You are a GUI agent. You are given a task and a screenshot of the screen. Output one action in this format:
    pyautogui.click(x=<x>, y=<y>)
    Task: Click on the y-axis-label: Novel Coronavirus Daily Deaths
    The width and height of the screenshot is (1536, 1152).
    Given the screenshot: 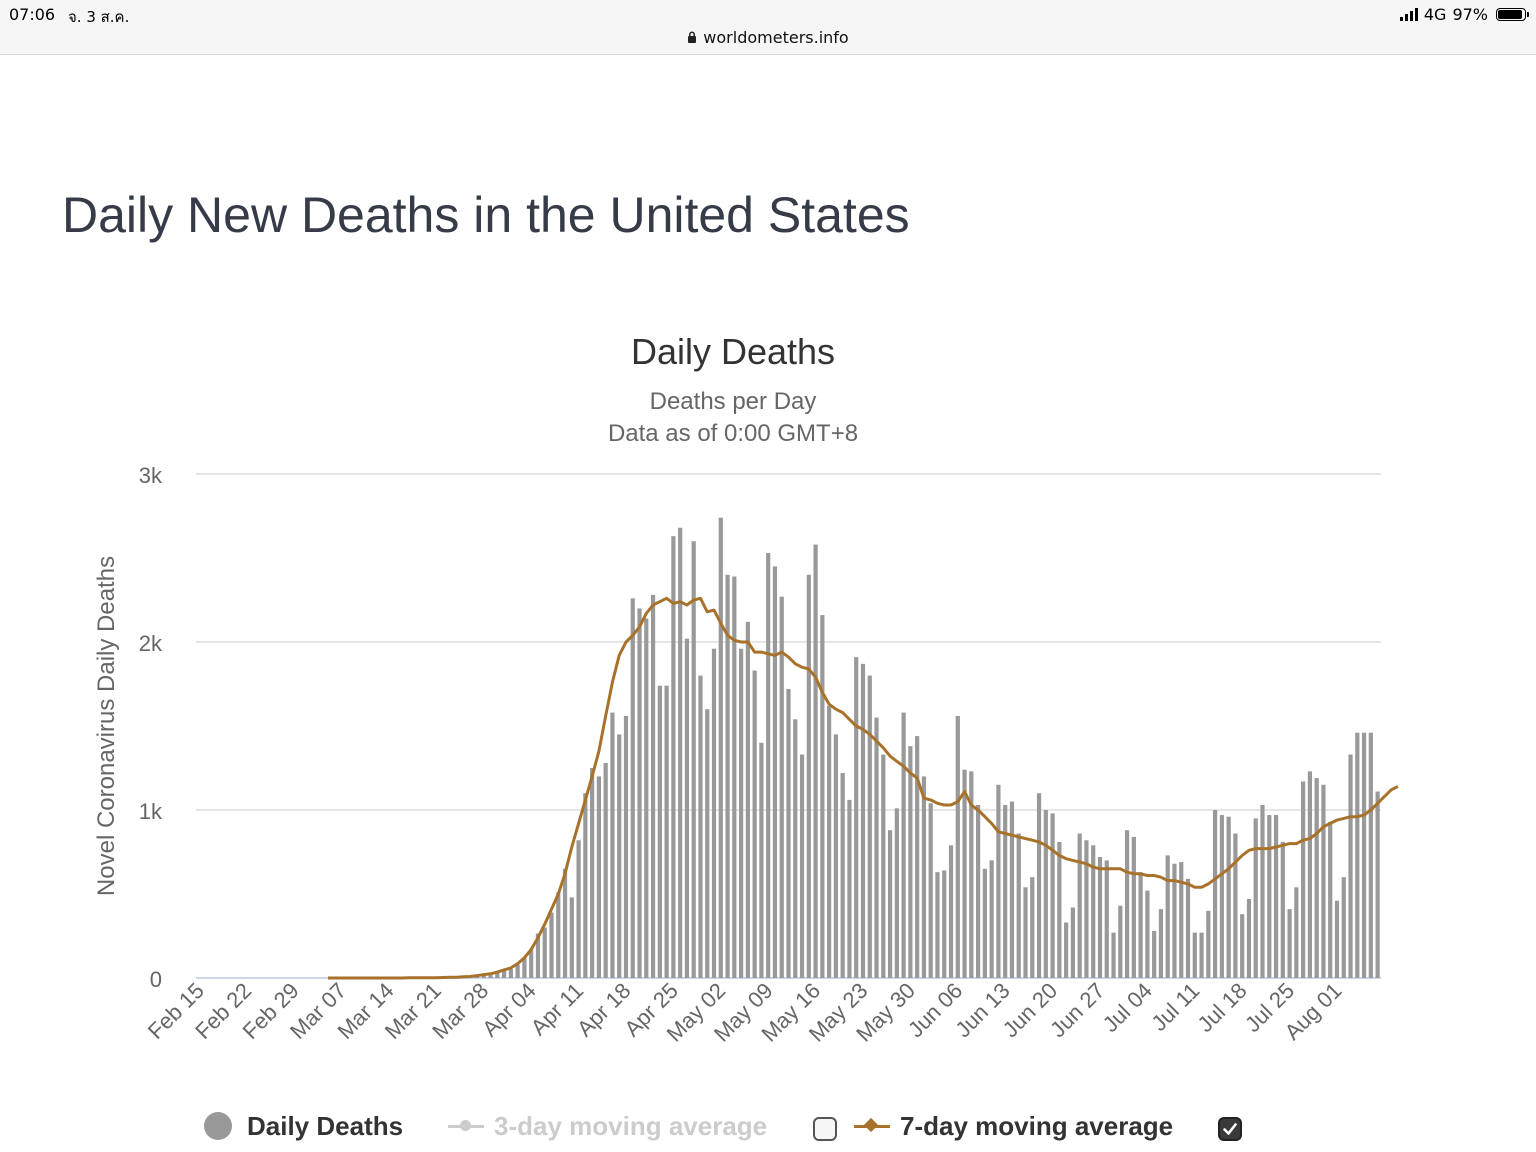 What is the action you would take?
    pyautogui.click(x=106, y=726)
    